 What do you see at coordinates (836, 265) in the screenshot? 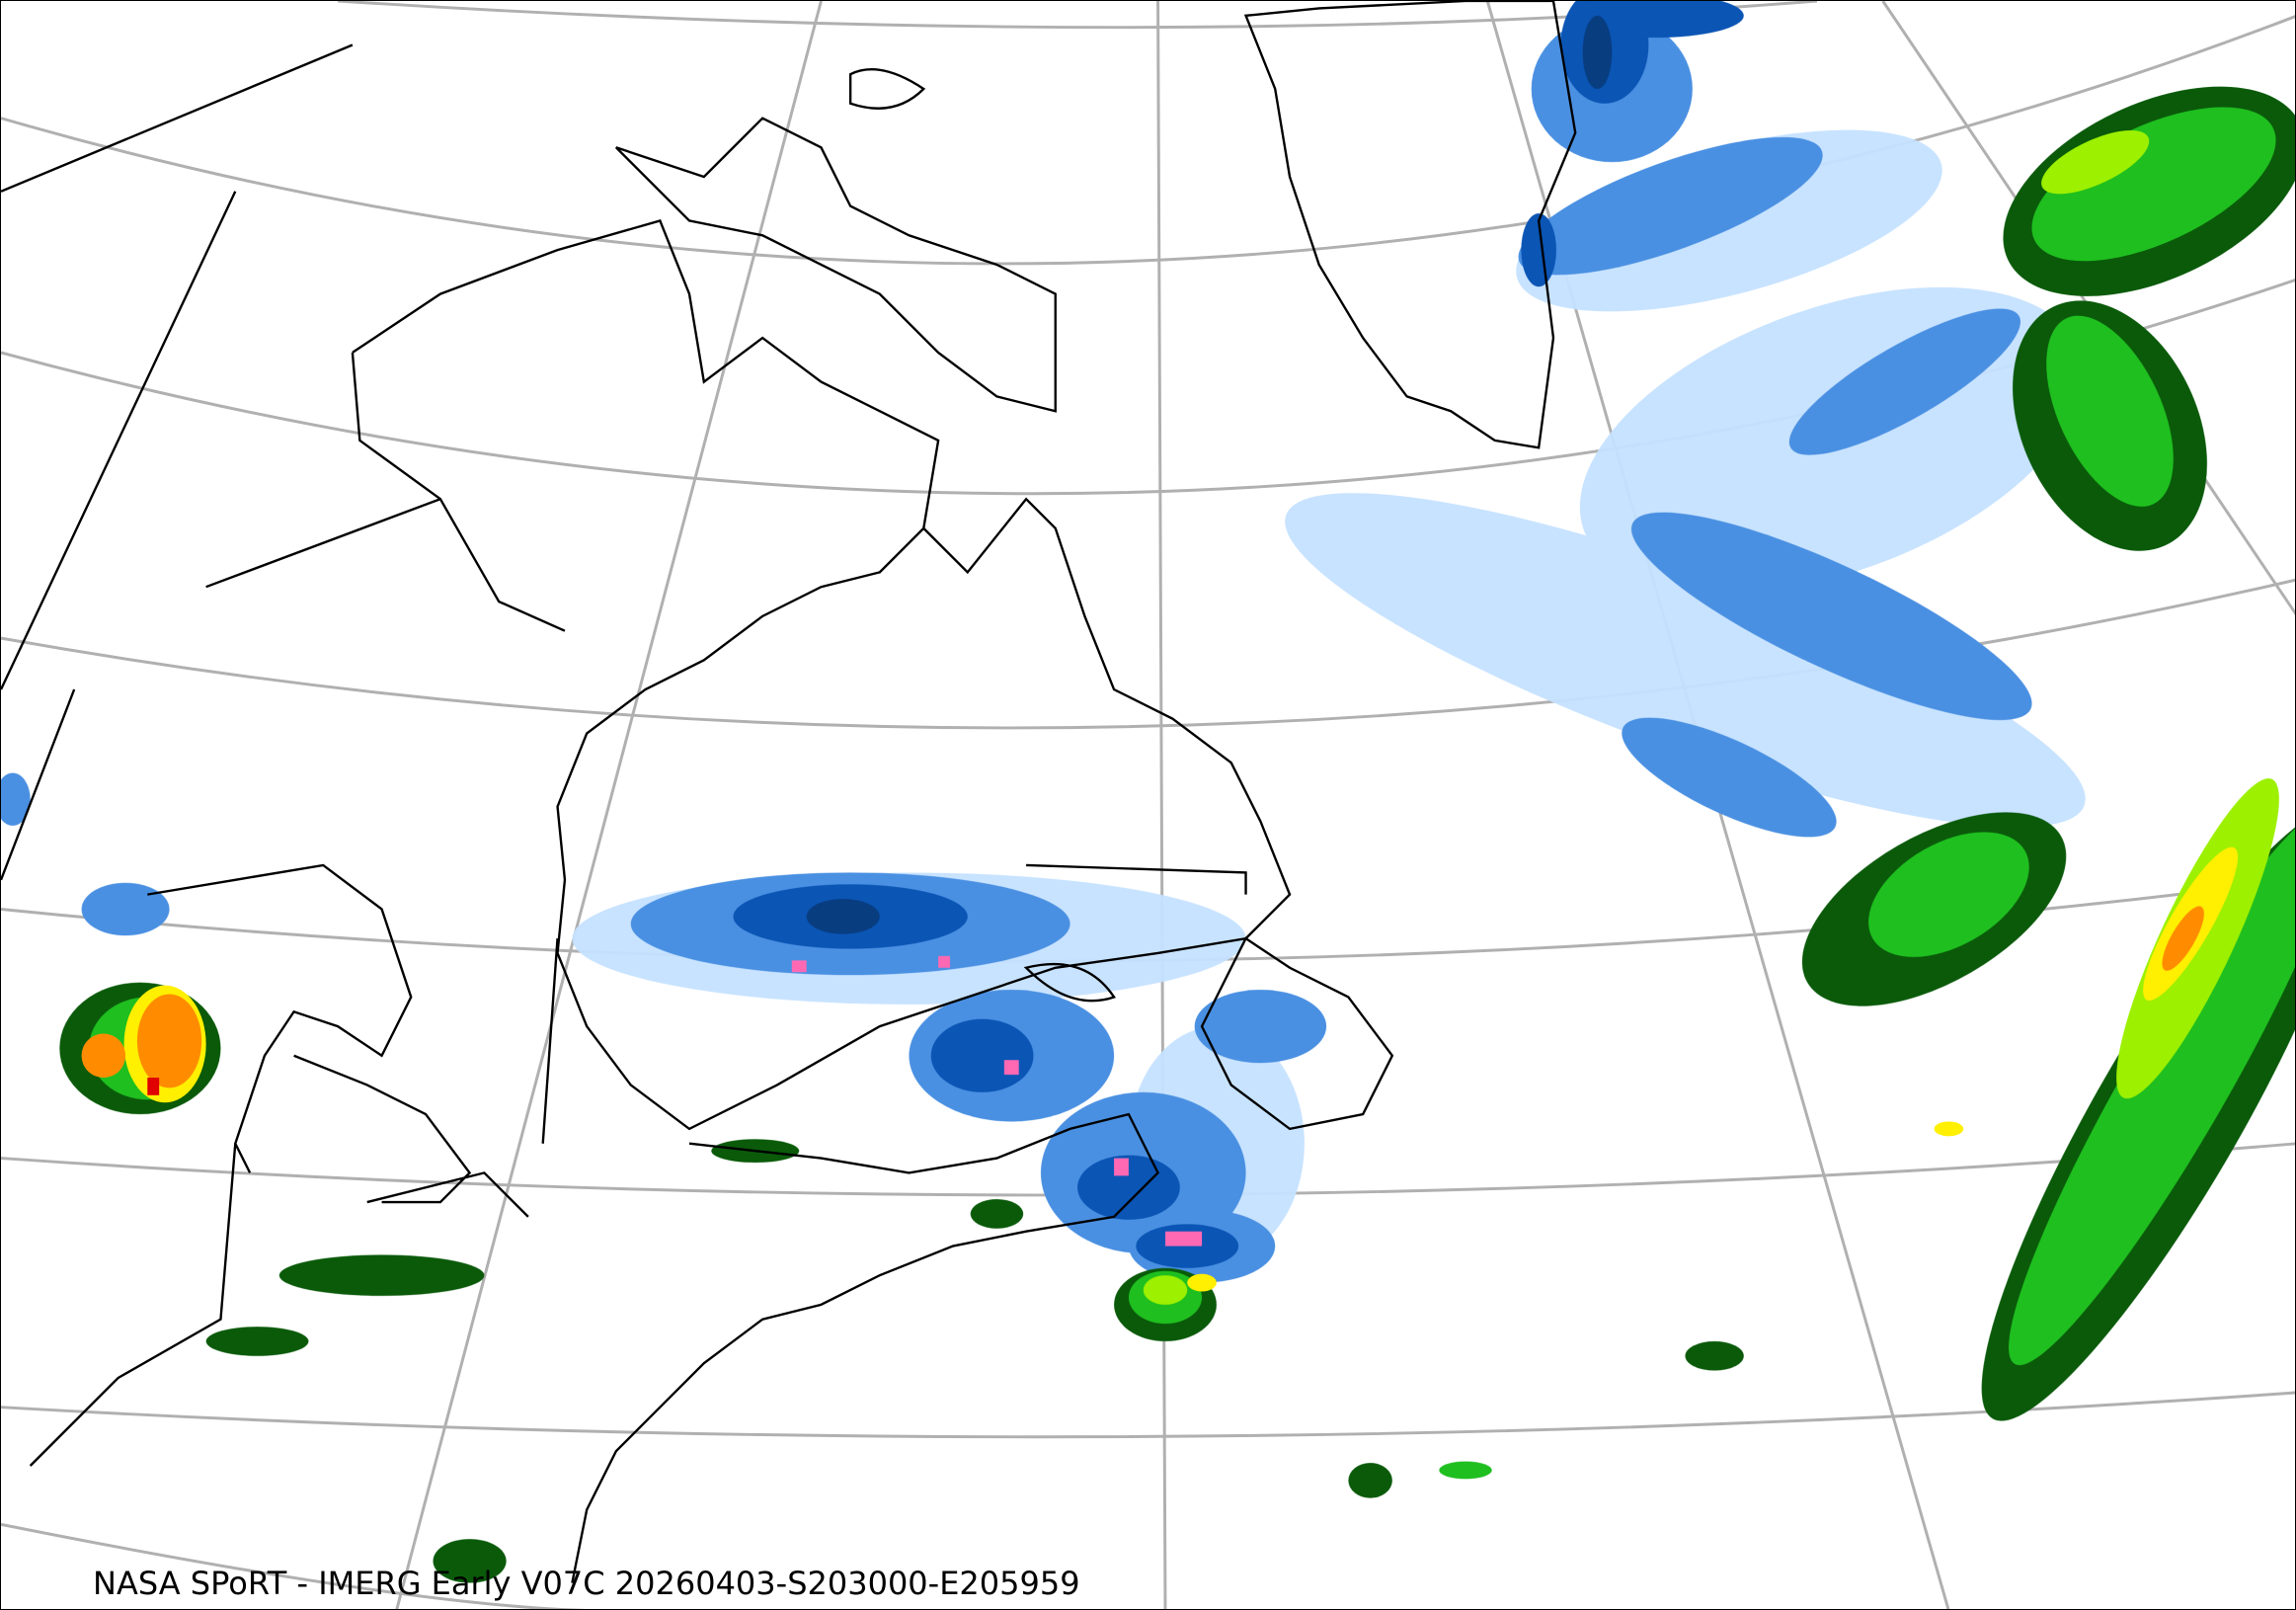
I see `baffin-island` at bounding box center [836, 265].